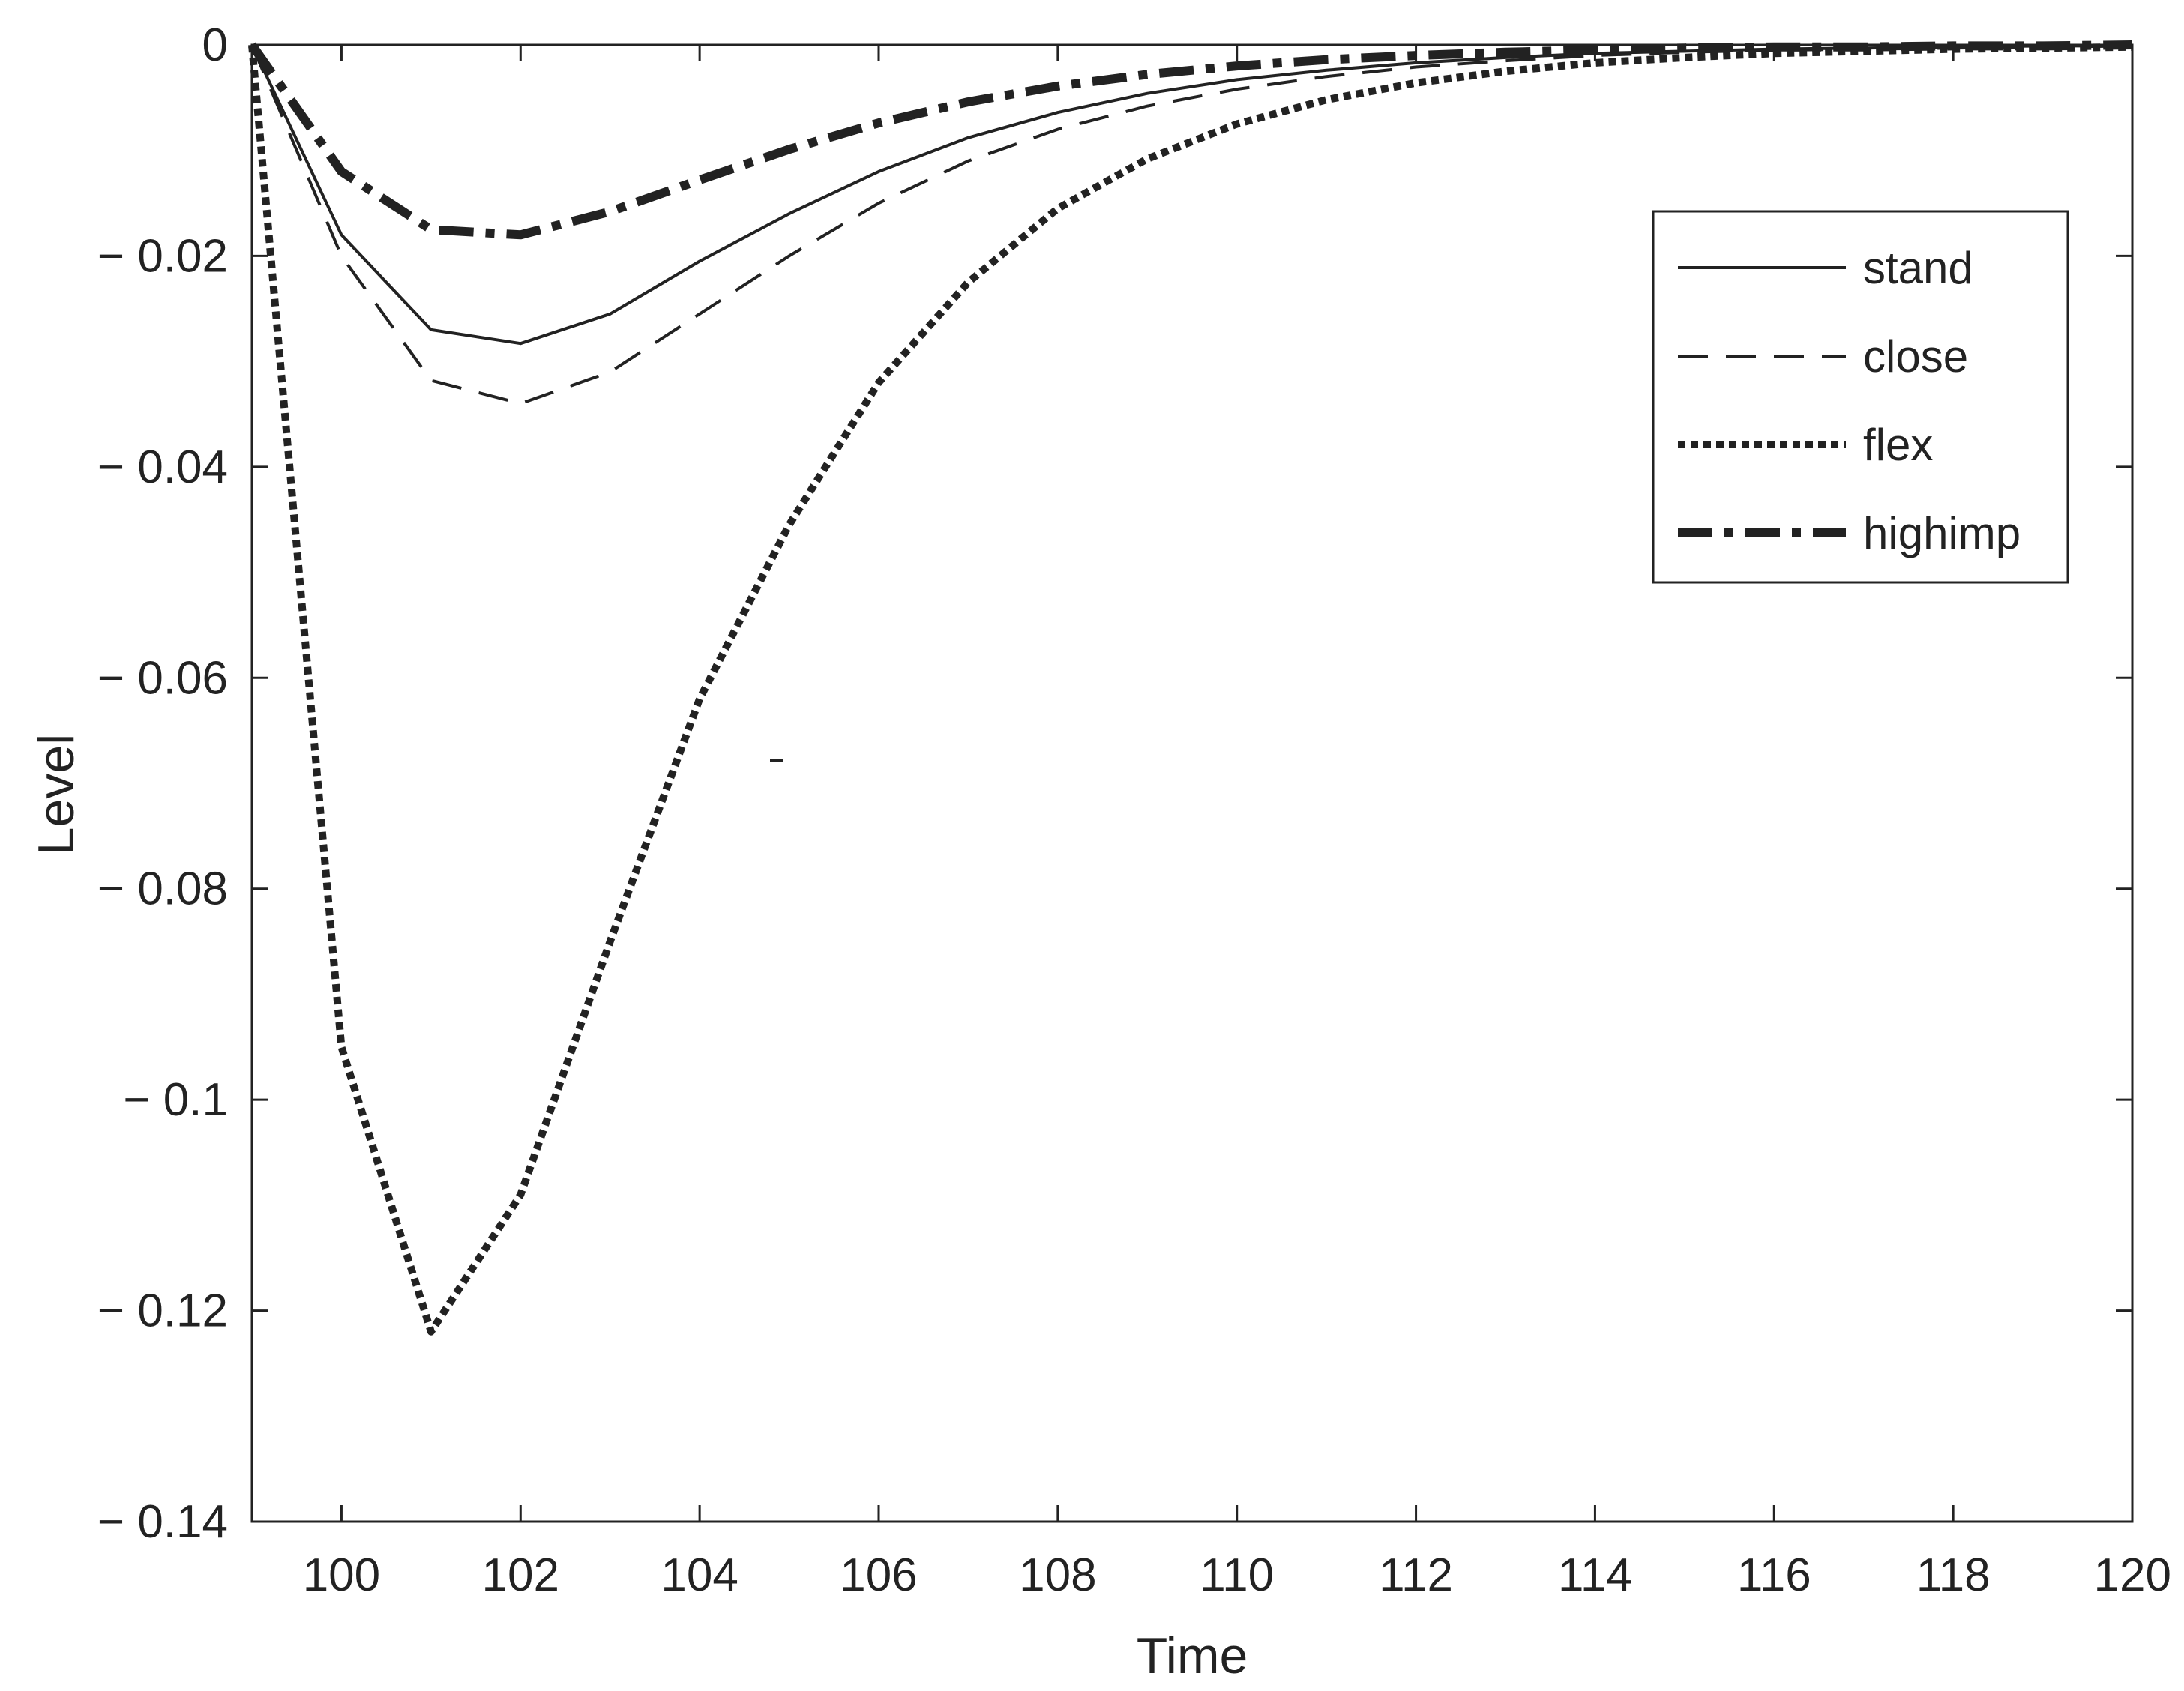 This screenshot has width=2184, height=1691. What do you see at coordinates (162, 1311) in the screenshot?
I see `y-tick-label: − 0.12` at bounding box center [162, 1311].